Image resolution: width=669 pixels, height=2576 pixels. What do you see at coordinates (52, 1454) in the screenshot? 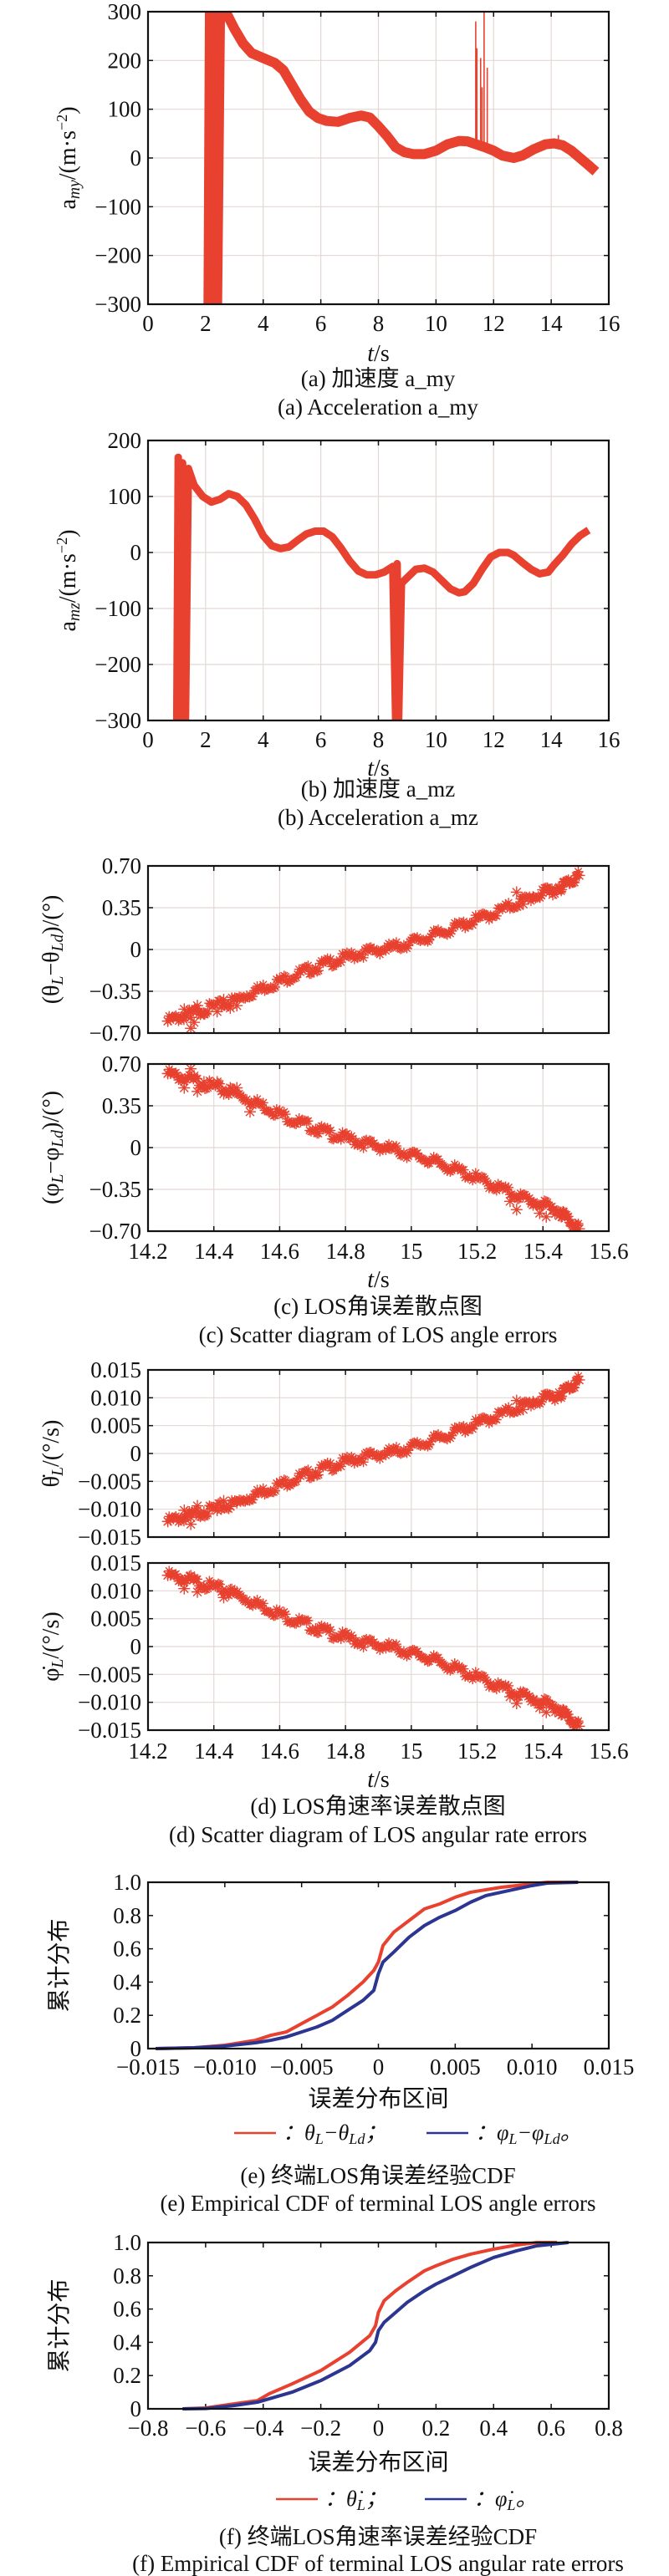
I see `y-axis-label: θ̇L​/(°/s)` at bounding box center [52, 1454].